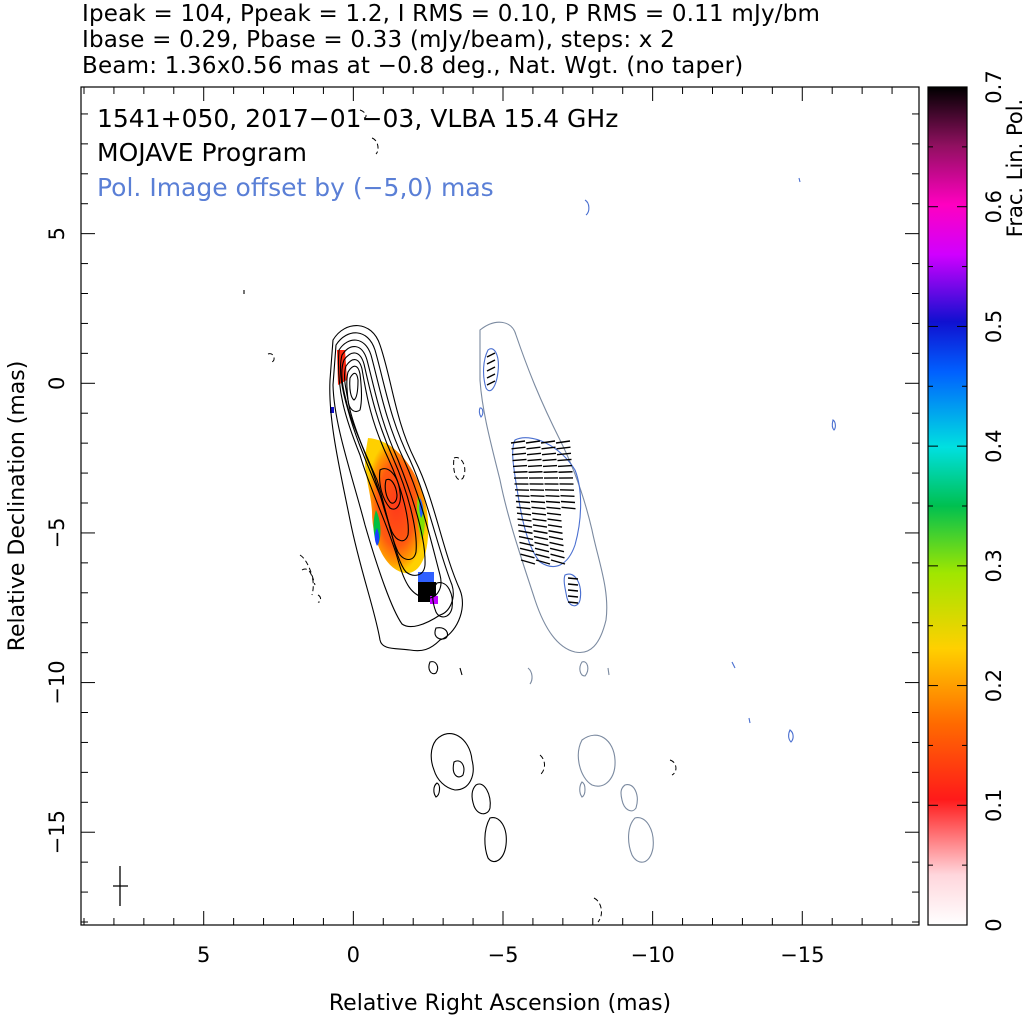 The height and width of the screenshot is (1020, 1027). What do you see at coordinates (994, 86) in the screenshot?
I see `colorbar-tick-label: 0.7` at bounding box center [994, 86].